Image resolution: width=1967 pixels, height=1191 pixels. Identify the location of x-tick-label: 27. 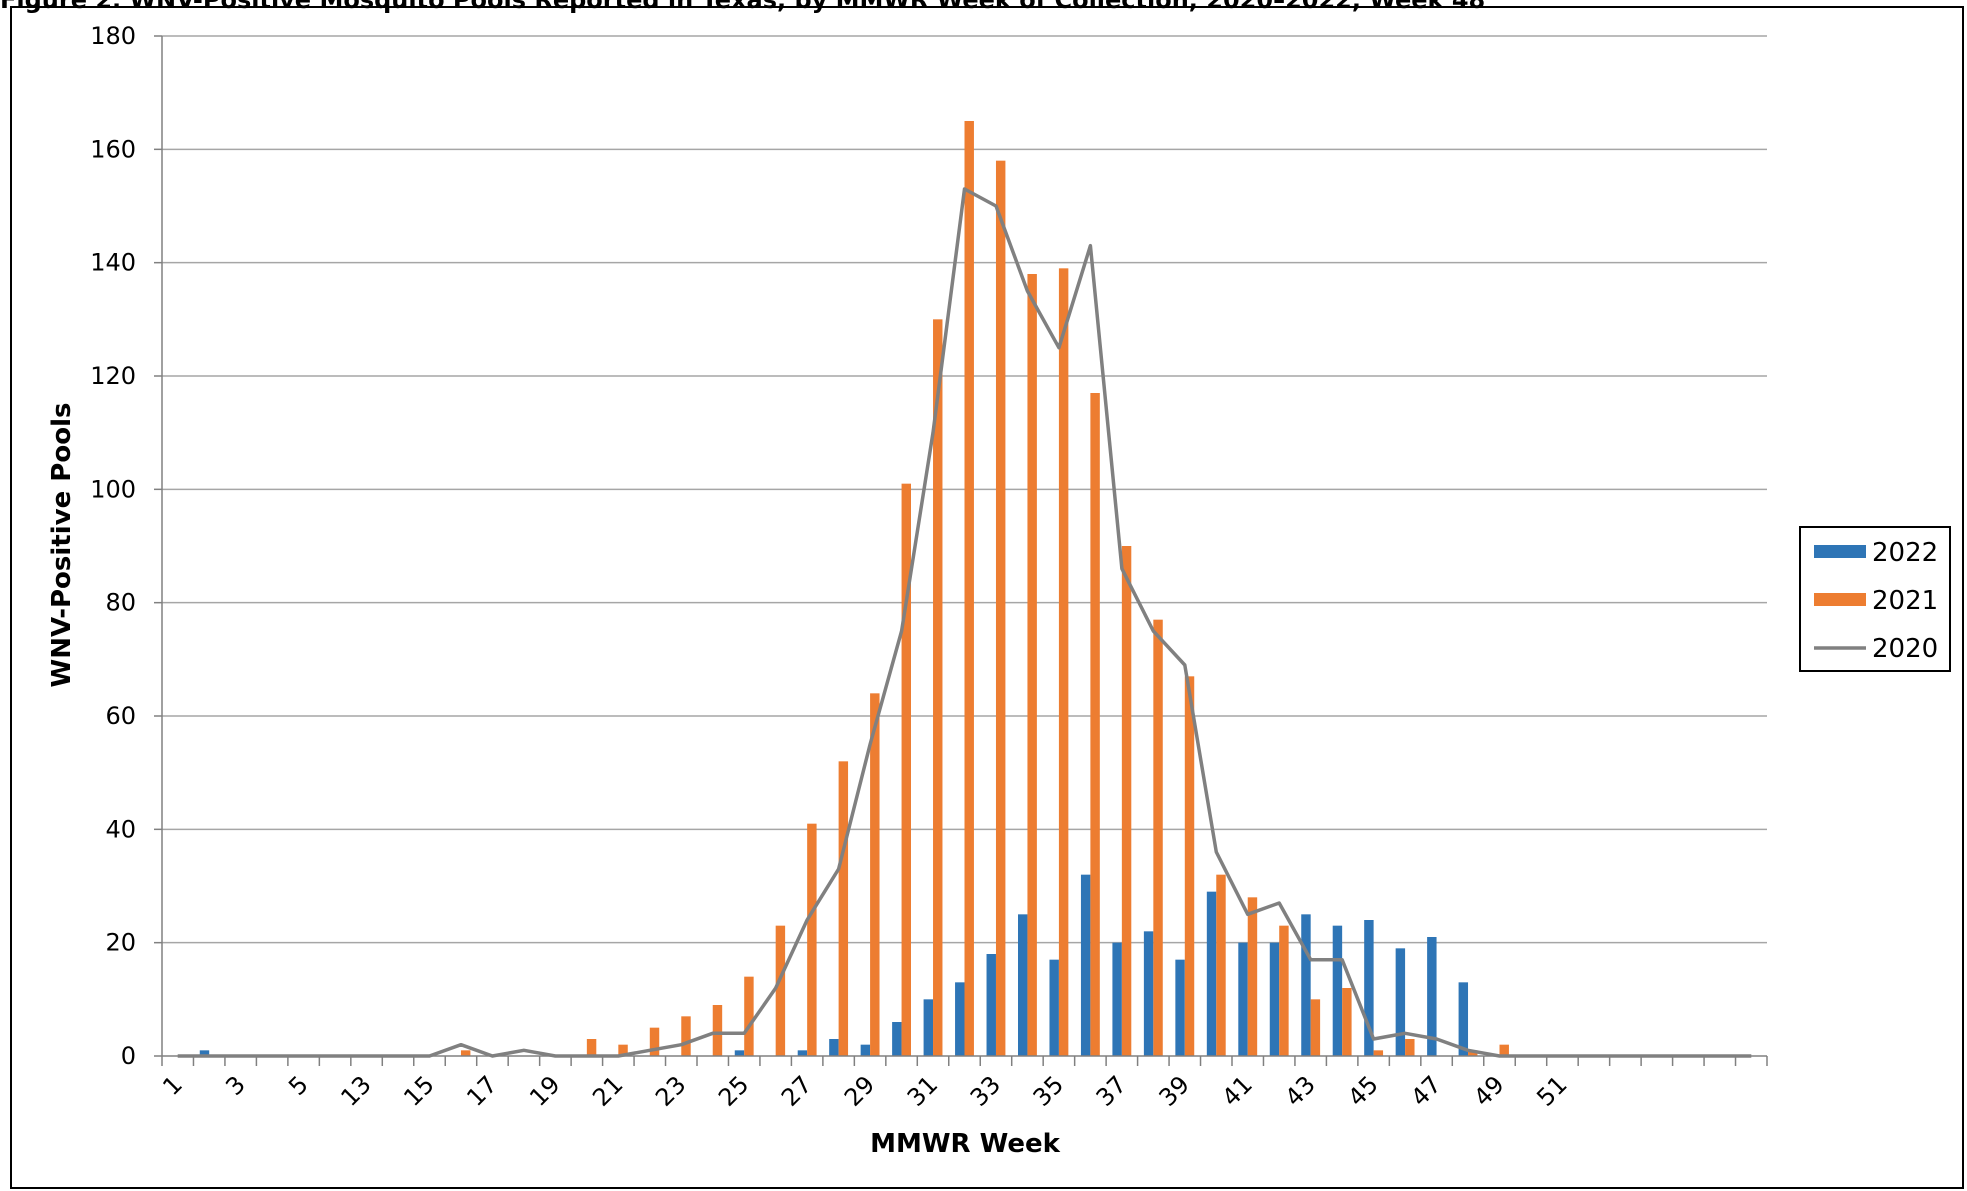
(796, 1090).